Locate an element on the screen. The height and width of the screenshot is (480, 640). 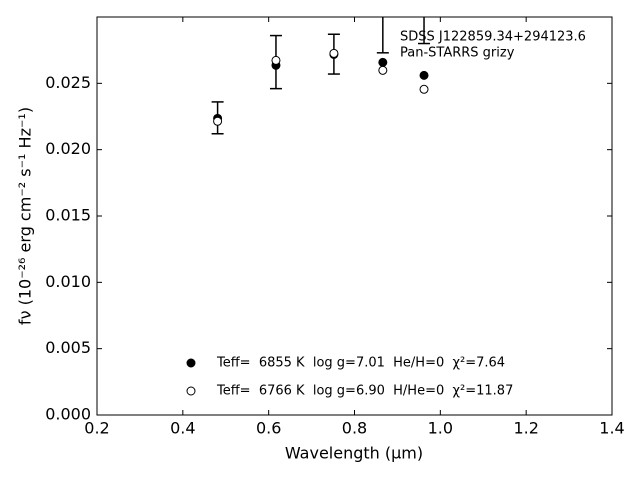
y-axis-label: fν (10⁻²⁶ erg cm⁻² s⁻¹ Hz⁻¹) is located at coordinates (25, 216).